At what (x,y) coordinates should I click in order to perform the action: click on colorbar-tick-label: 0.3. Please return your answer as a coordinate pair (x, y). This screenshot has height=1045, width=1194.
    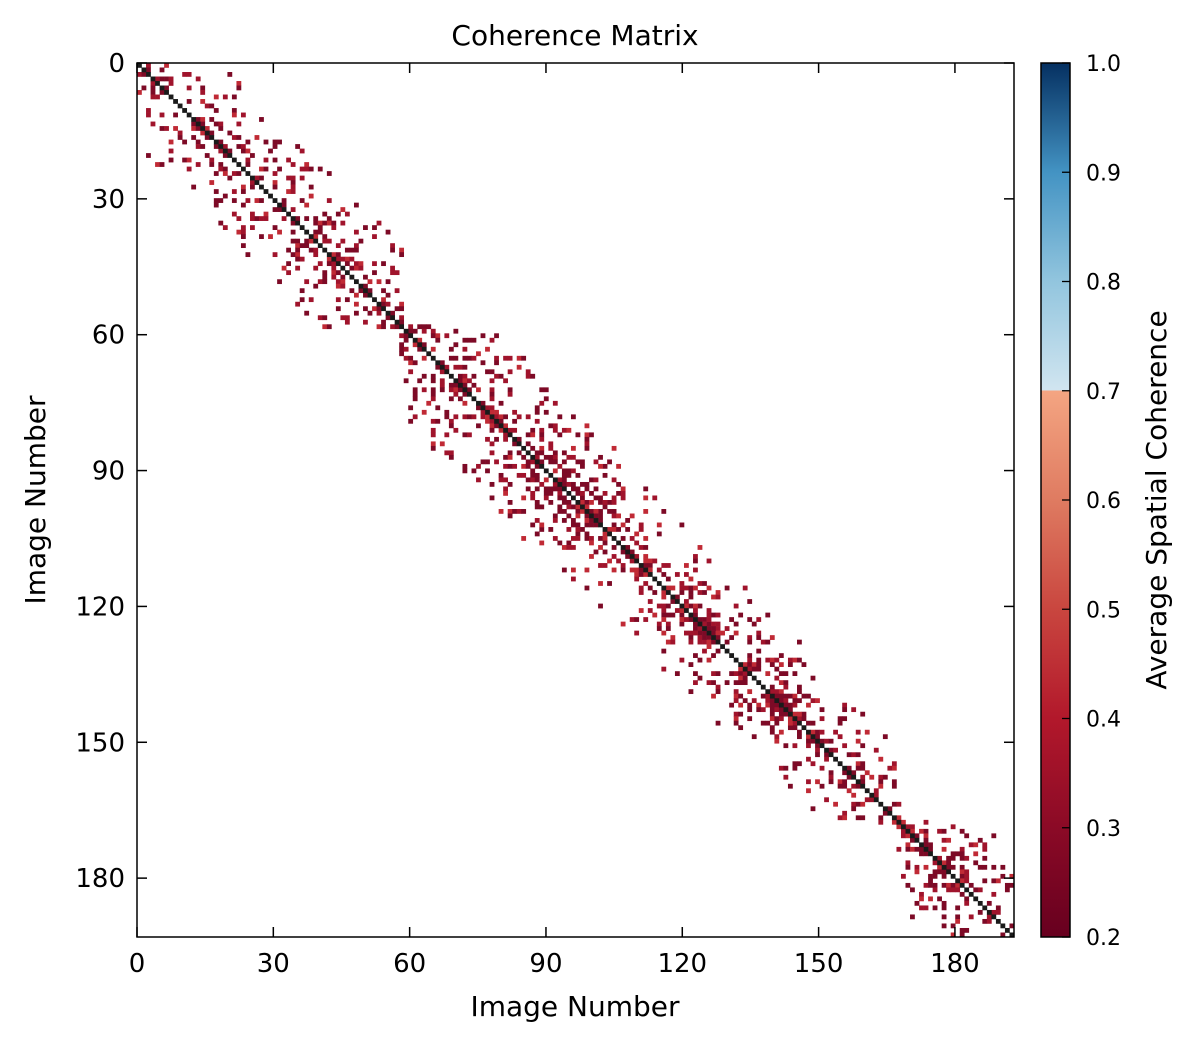
    Looking at the image, I should click on (1103, 829).